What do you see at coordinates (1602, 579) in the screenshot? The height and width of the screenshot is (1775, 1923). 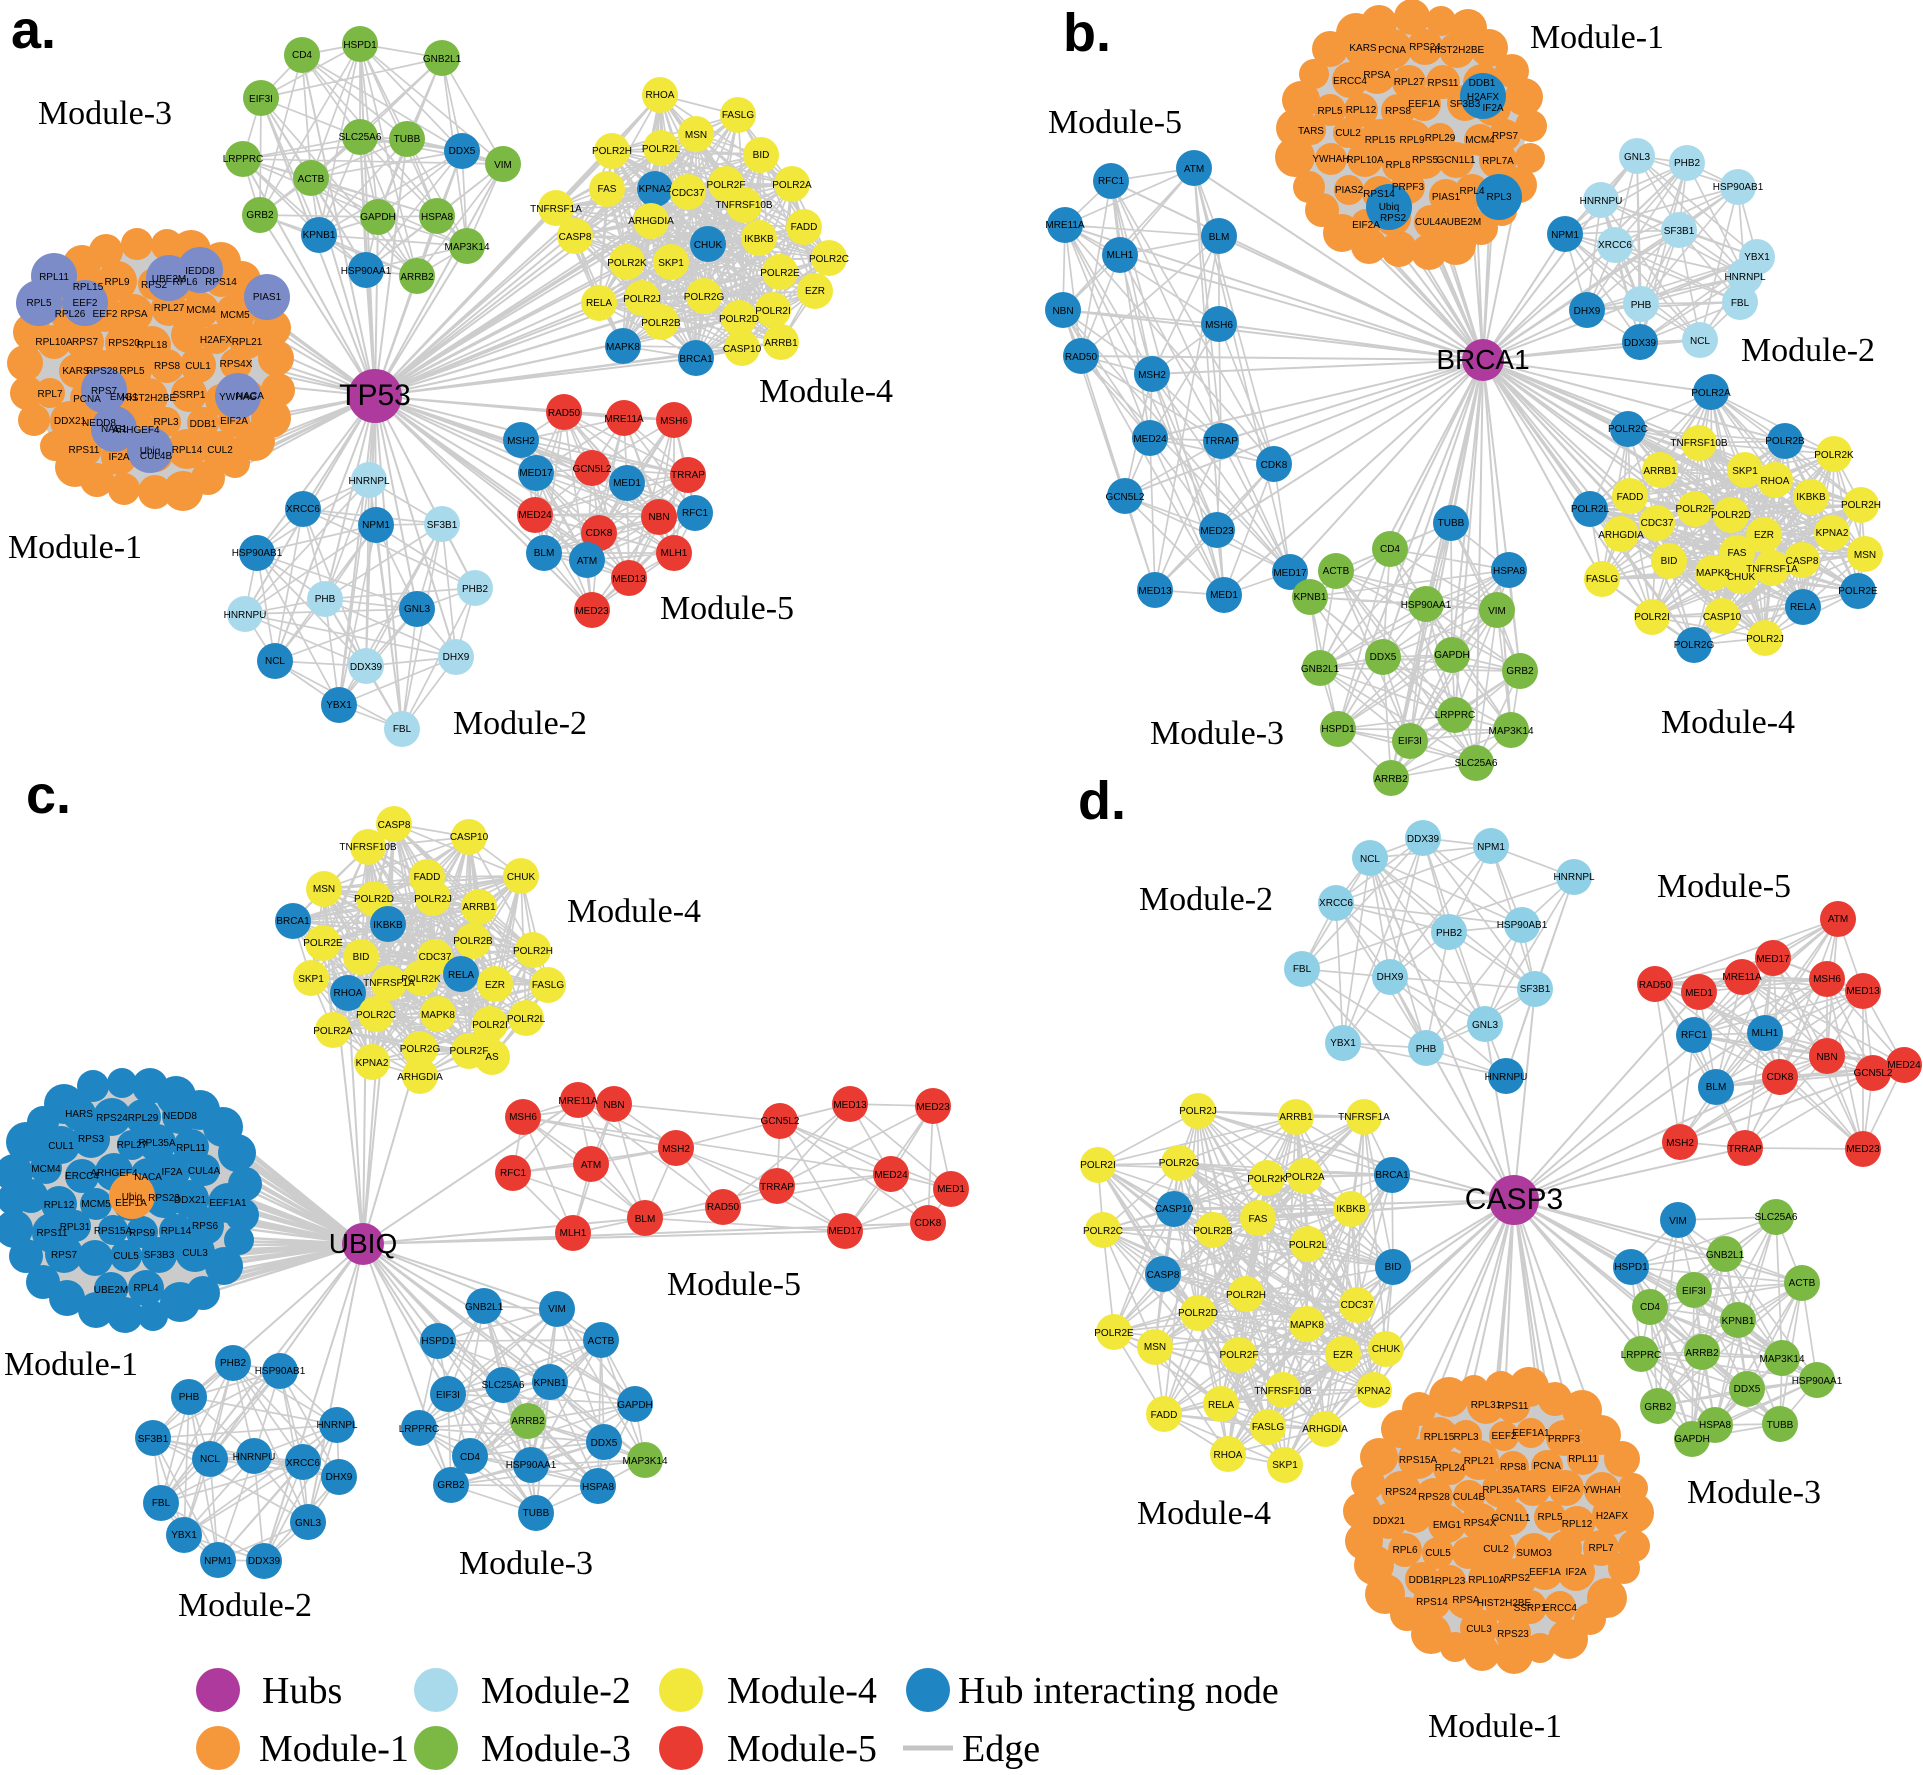 I see `svg-text: FASLG` at bounding box center [1602, 579].